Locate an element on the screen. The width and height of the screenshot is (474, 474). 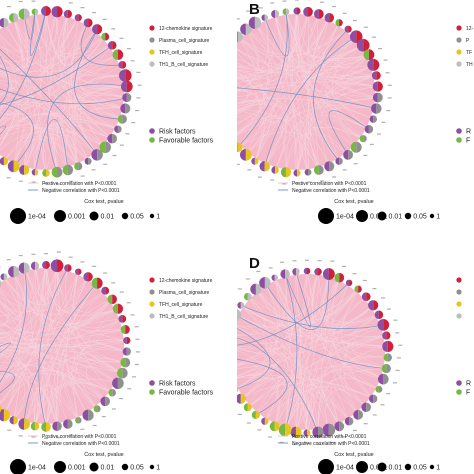
legend-size-label: 1 is located at coordinates (158, 216).